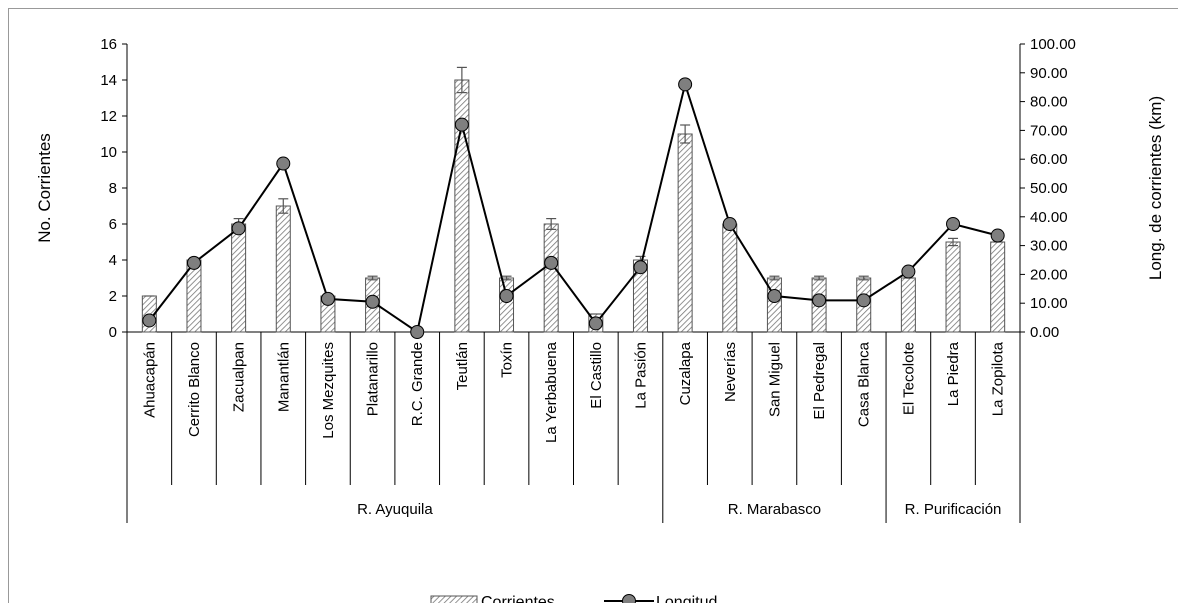 Image resolution: width=1178 pixels, height=608 pixels. What do you see at coordinates (551, 392) in the screenshot?
I see `category-label: La Yerbabuena` at bounding box center [551, 392].